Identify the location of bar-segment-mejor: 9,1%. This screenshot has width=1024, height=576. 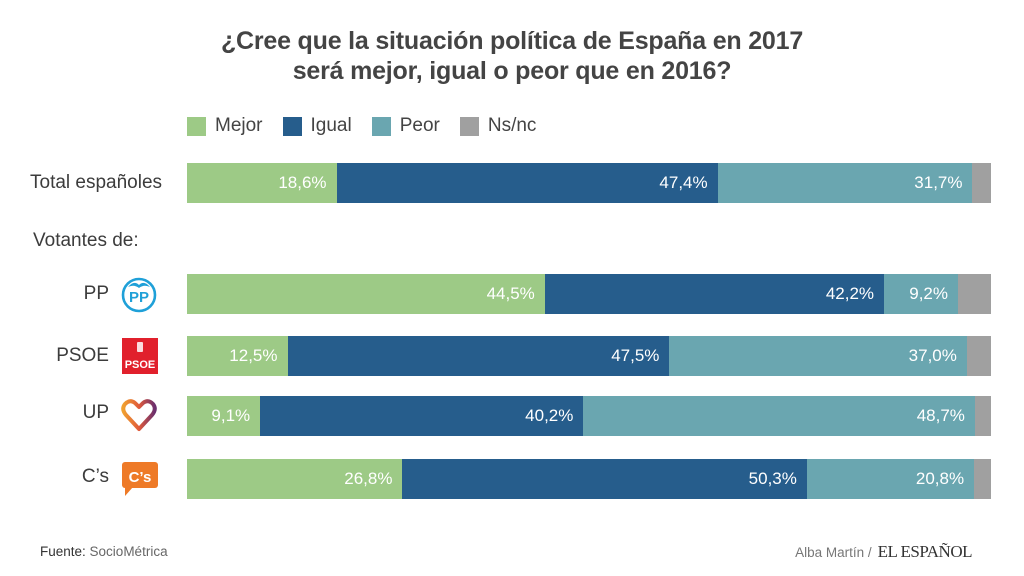
(224, 416).